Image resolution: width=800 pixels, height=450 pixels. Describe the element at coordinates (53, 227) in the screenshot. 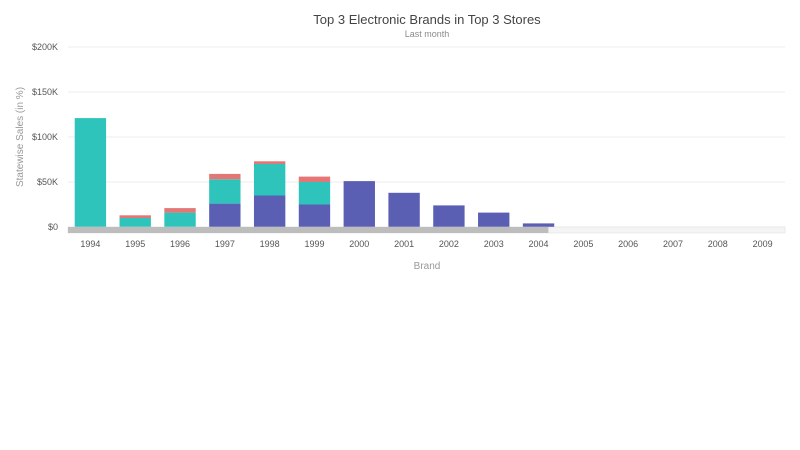

I see `y-tick-label: $0` at that location.